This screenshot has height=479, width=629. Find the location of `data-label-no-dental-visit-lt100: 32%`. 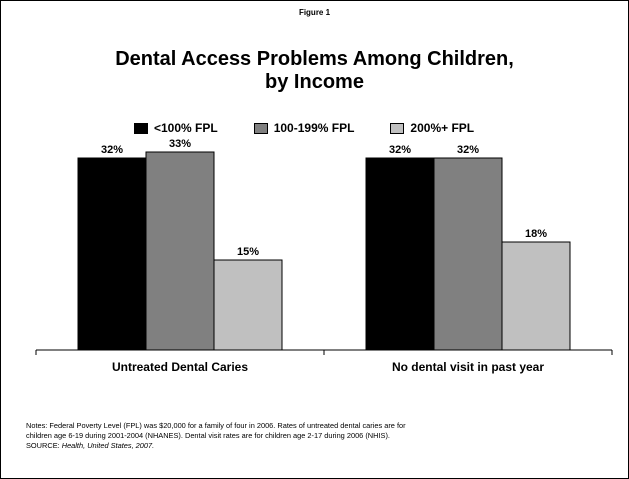

data-label-no-dental-visit-lt100: 32% is located at coordinates (400, 150).